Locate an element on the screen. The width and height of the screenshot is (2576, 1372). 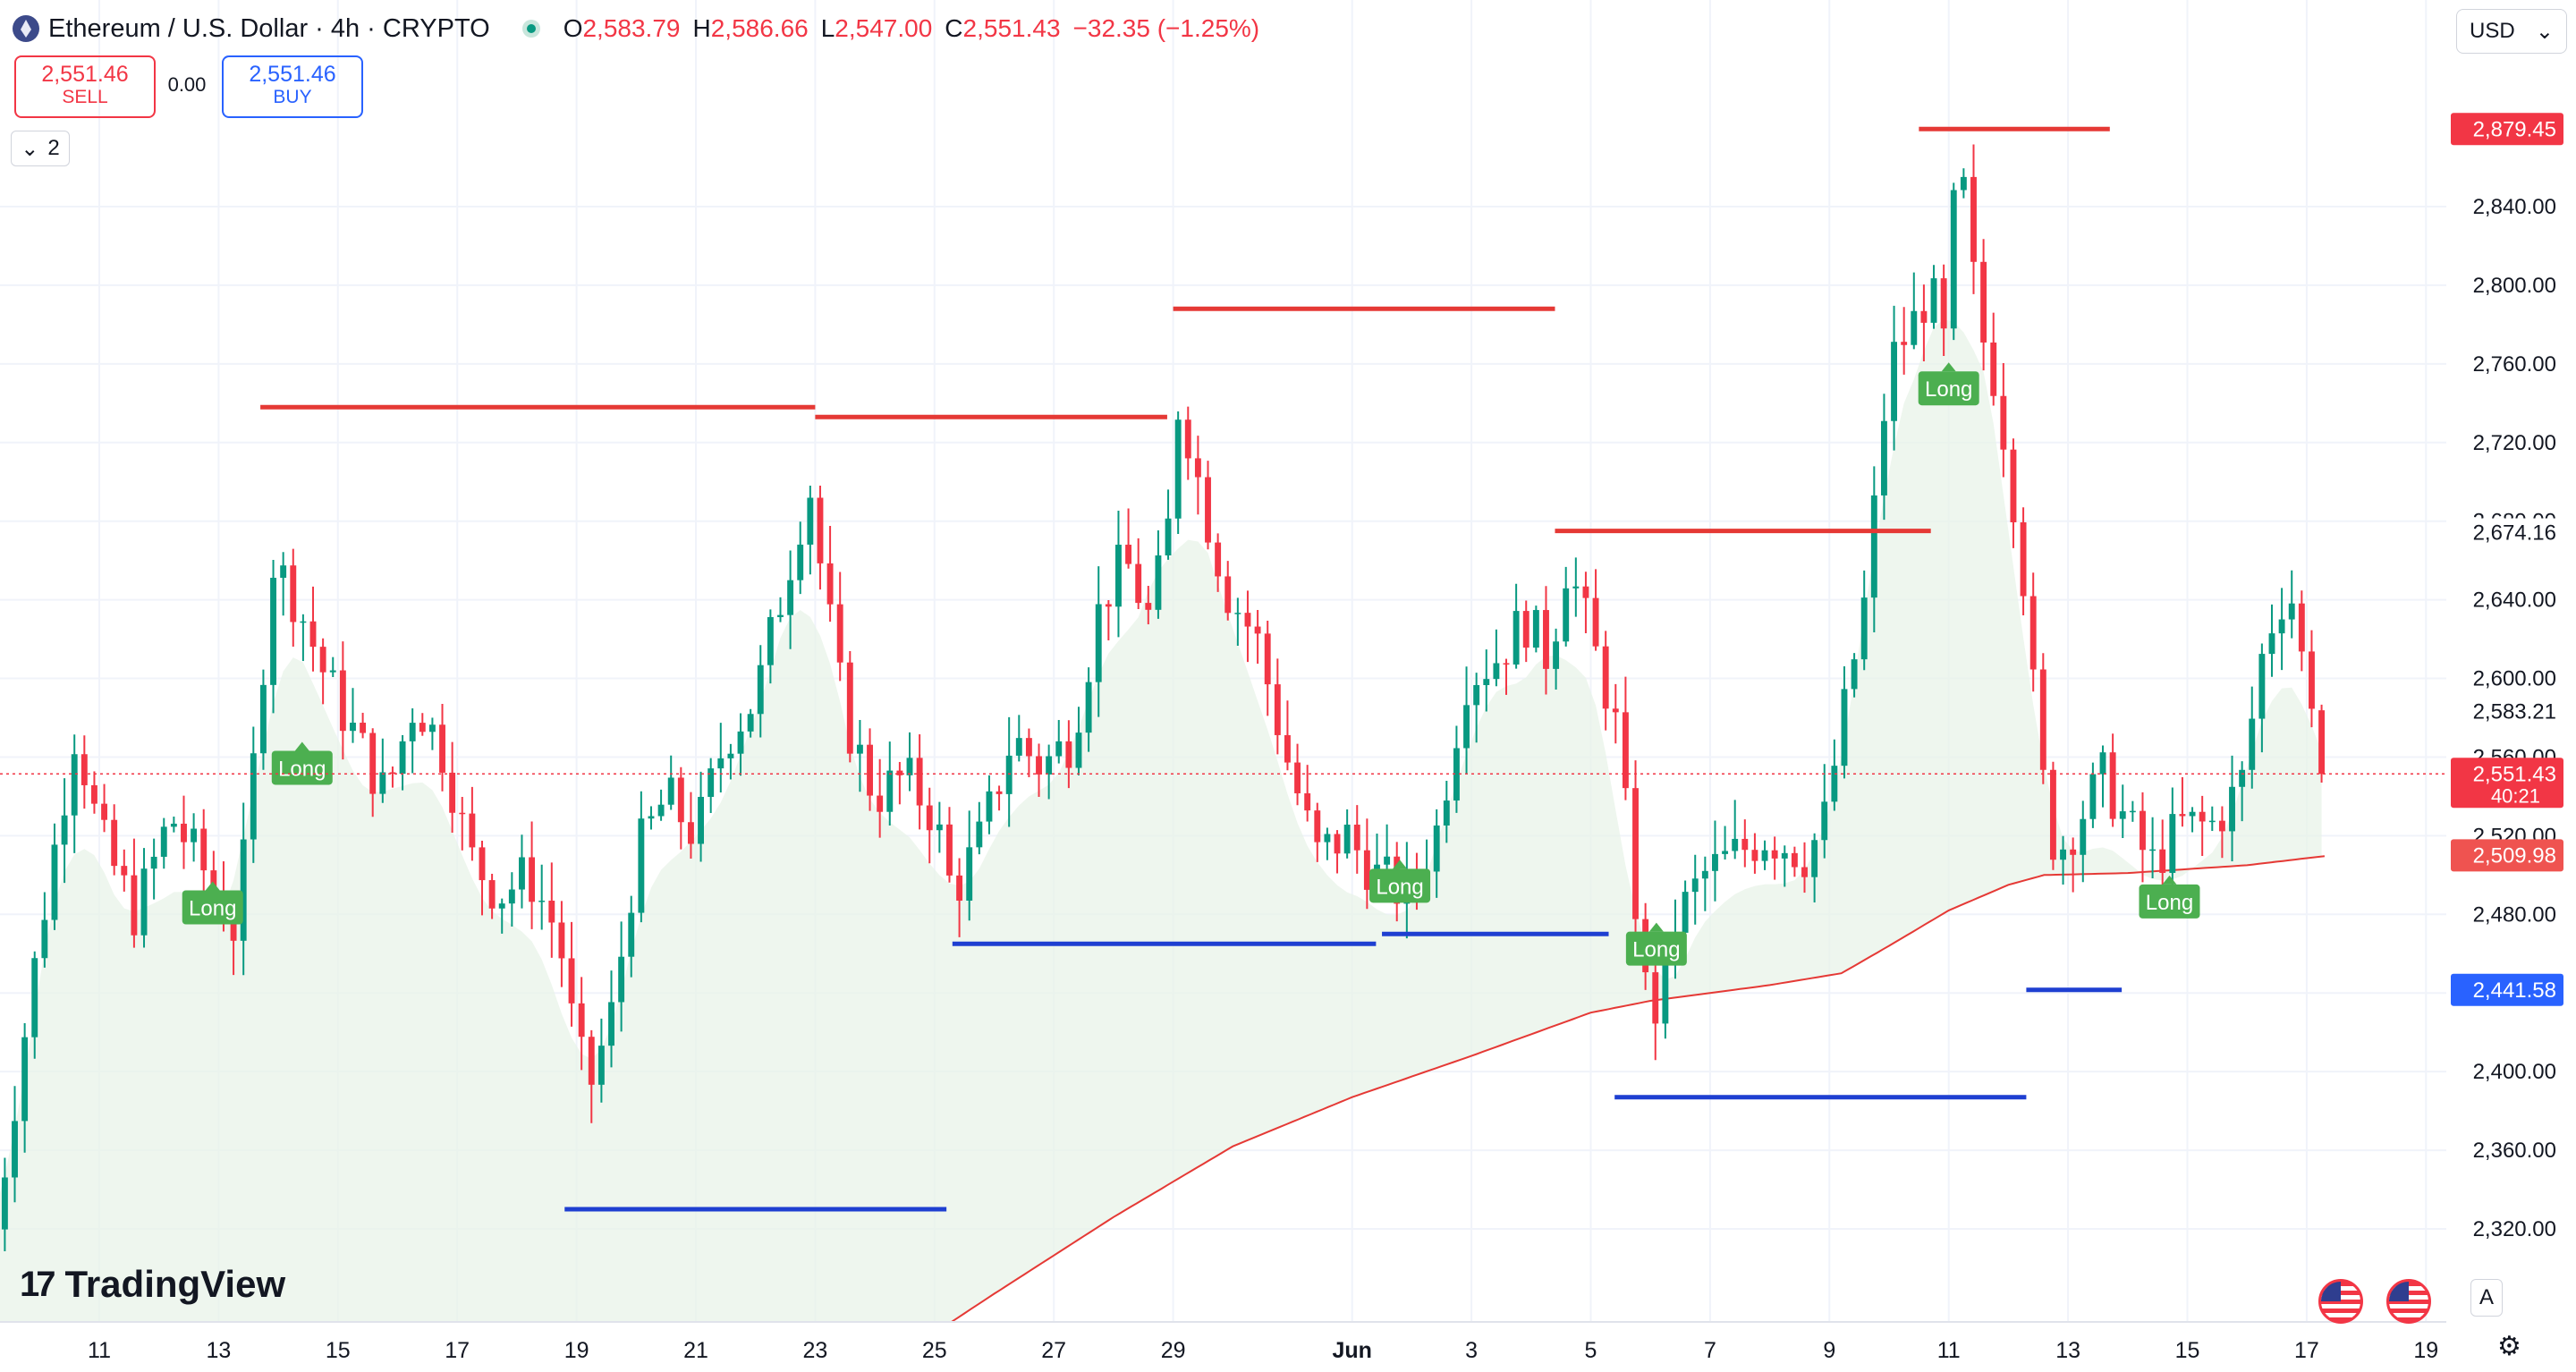
symbol-title: Ethereum / U.S. Dollar · 4h · CRYPTO is located at coordinates (269, 28).